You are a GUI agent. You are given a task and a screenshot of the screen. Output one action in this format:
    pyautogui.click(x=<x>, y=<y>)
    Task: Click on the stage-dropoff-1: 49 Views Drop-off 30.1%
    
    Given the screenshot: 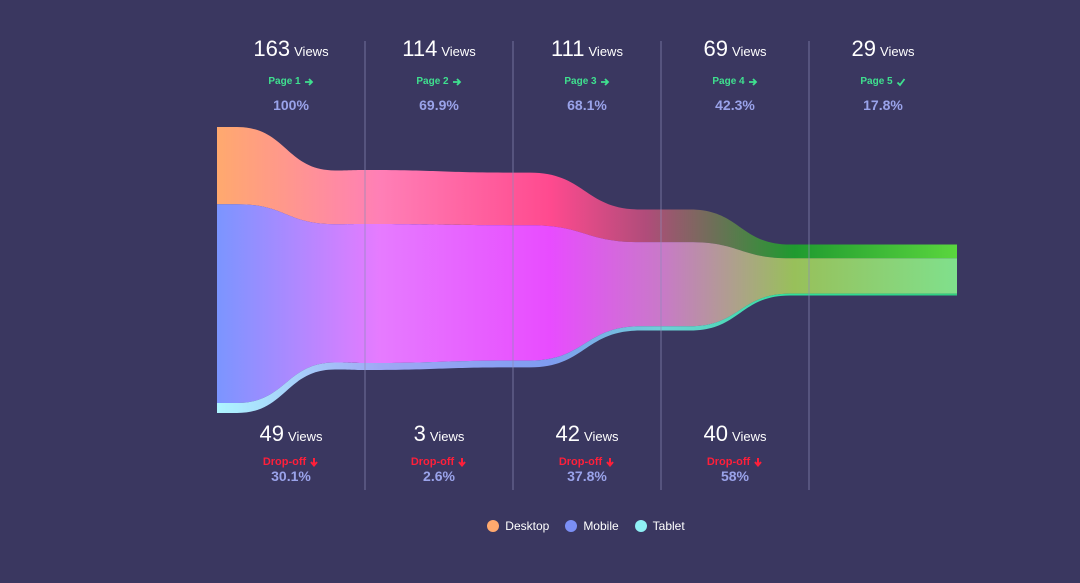 What is the action you would take?
    pyautogui.click(x=291, y=452)
    